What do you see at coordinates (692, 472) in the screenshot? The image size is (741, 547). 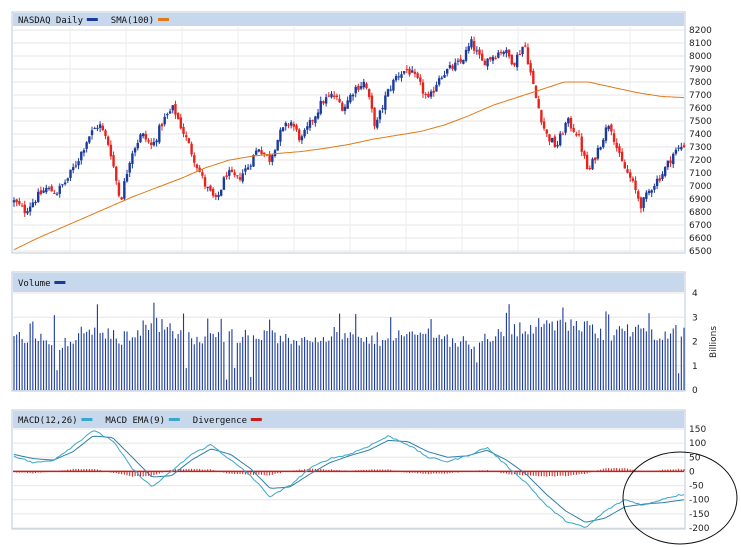 I see `macd-tick-label: 0` at bounding box center [692, 472].